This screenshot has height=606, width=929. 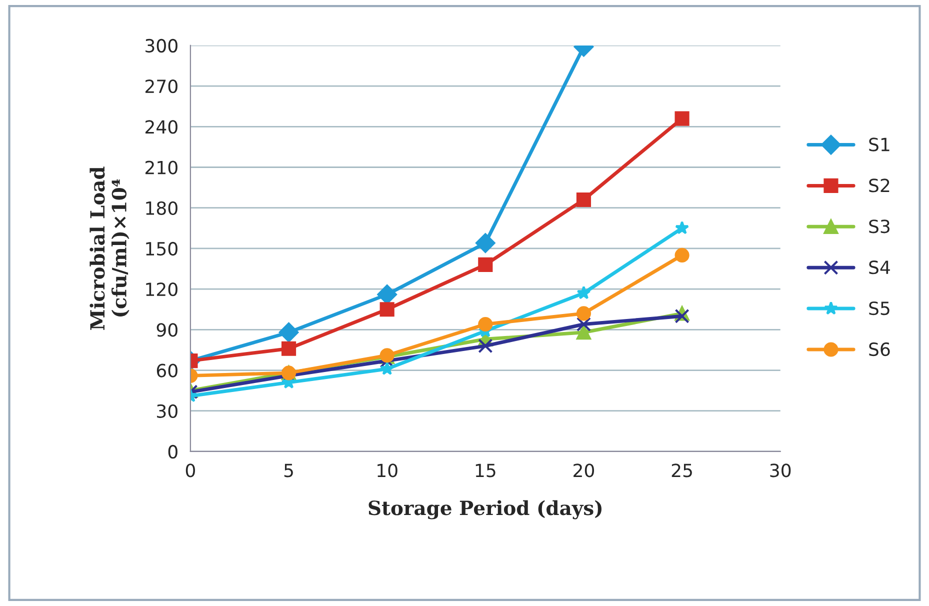 I want to click on y-tick-label: 300, so click(x=162, y=45).